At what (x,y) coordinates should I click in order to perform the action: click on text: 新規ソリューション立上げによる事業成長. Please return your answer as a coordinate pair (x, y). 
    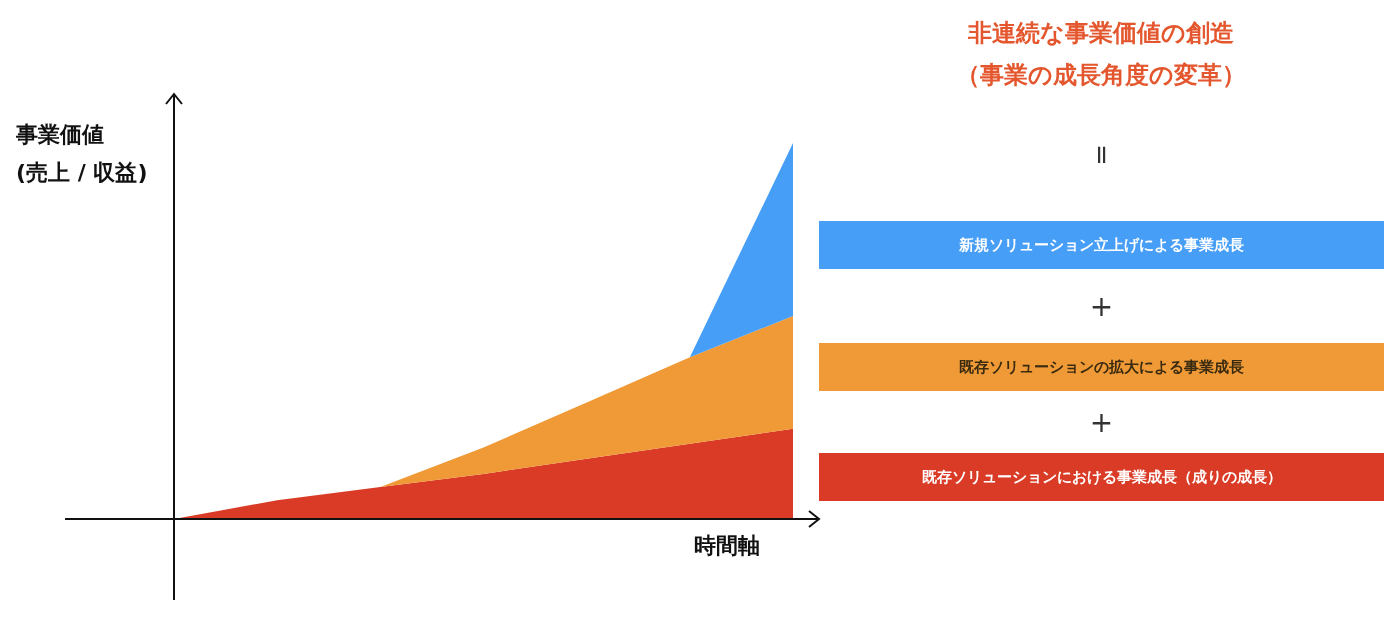
    Looking at the image, I should click on (1101, 245).